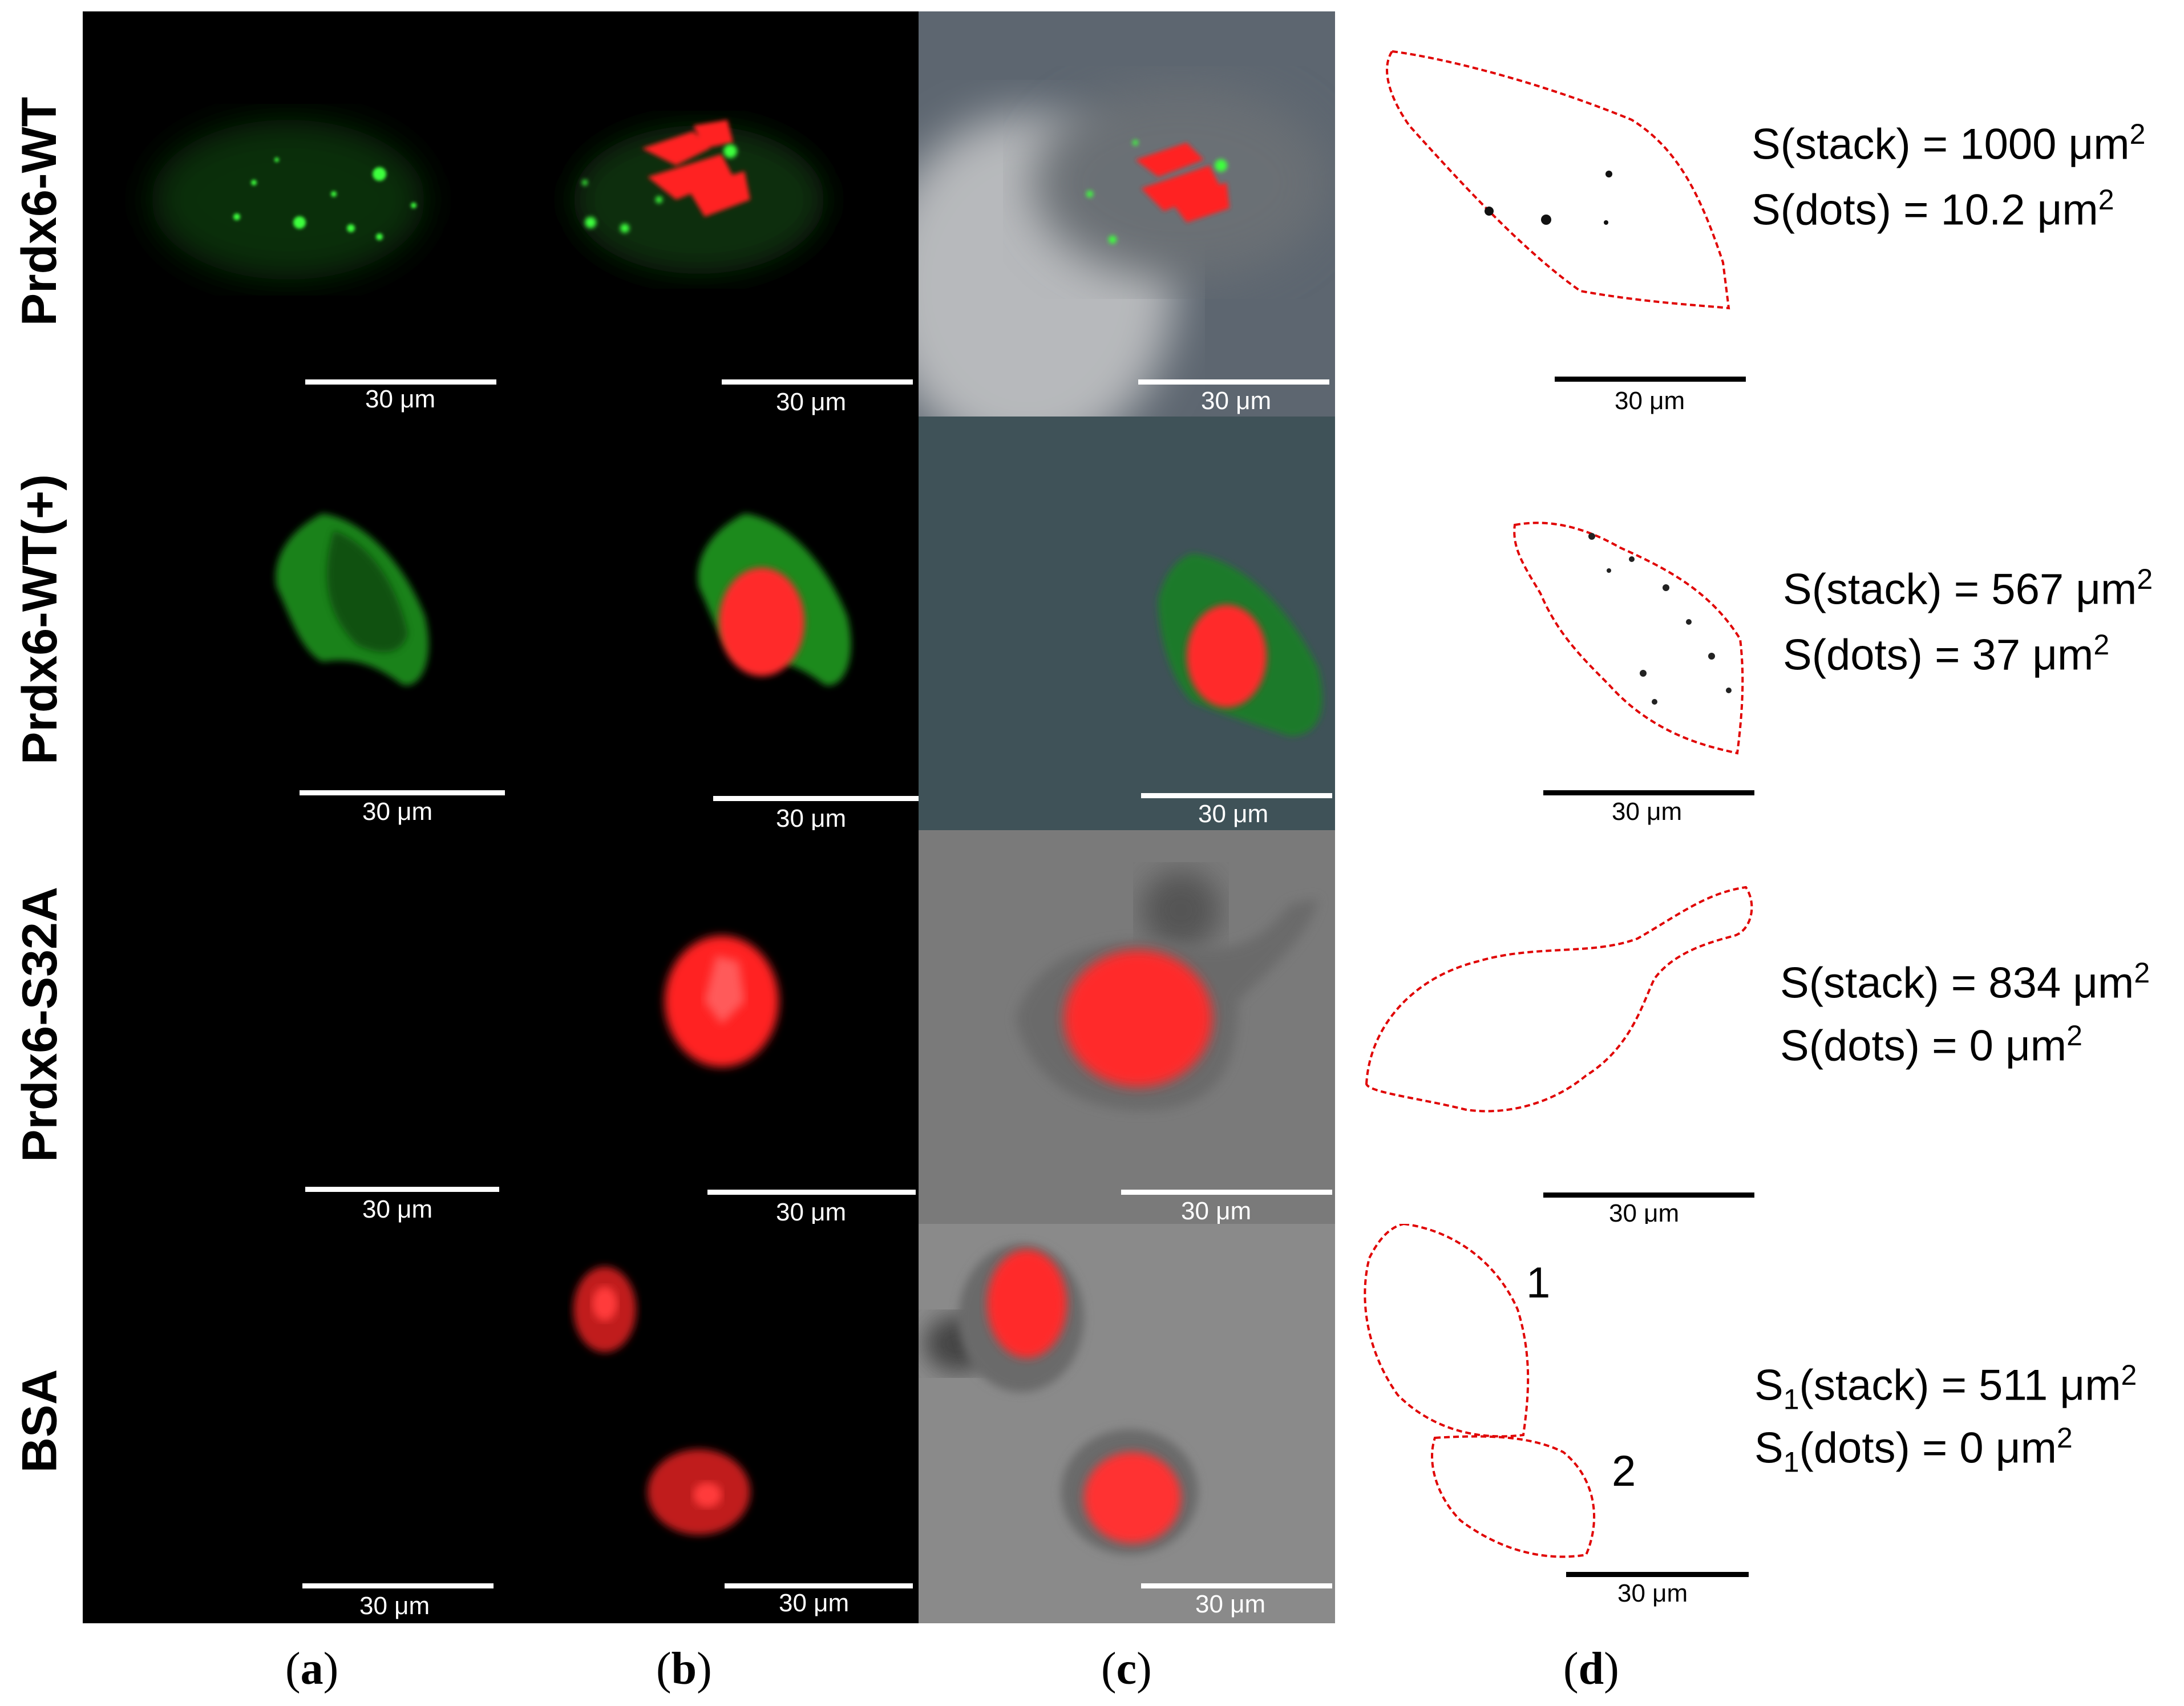  I want to click on panel-c-prdx6-wt, so click(1127, 214).